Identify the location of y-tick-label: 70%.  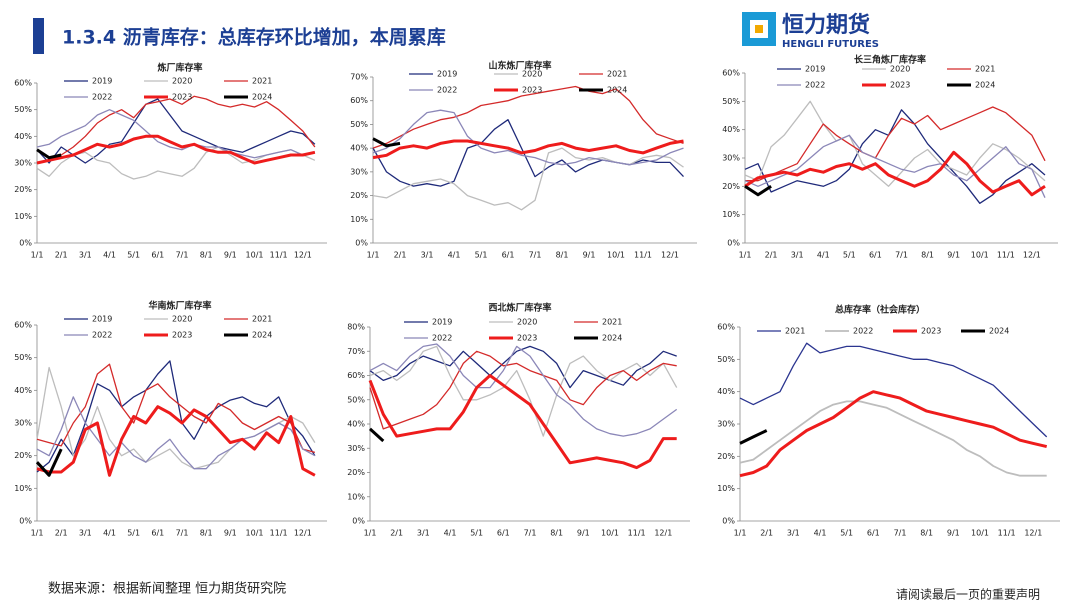
(359, 77).